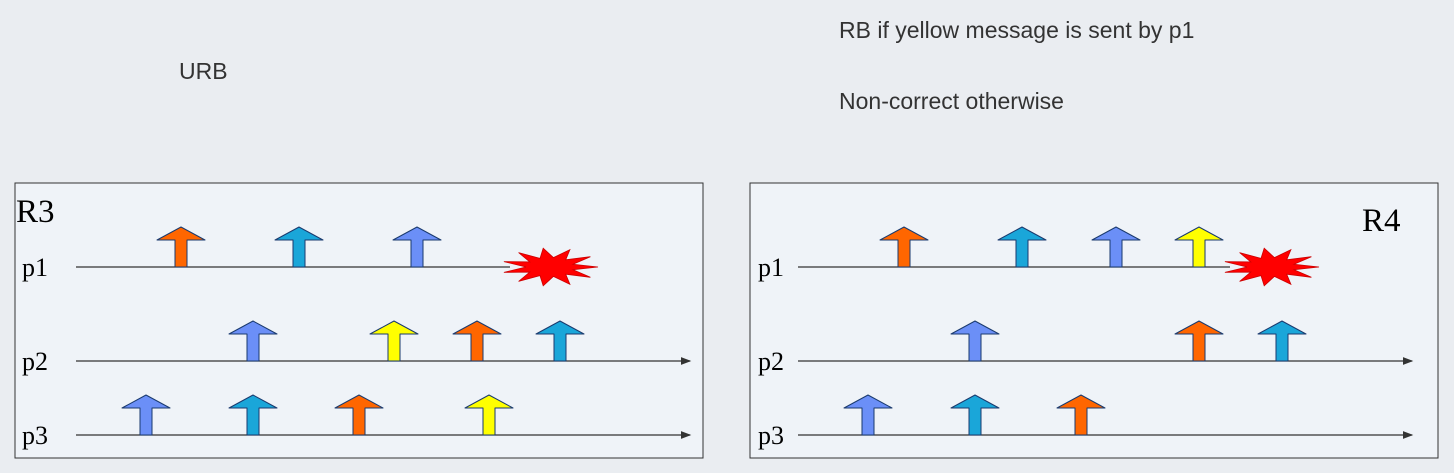 This screenshot has width=1454, height=473. What do you see at coordinates (35, 212) in the screenshot?
I see `panel-r3-title: R3` at bounding box center [35, 212].